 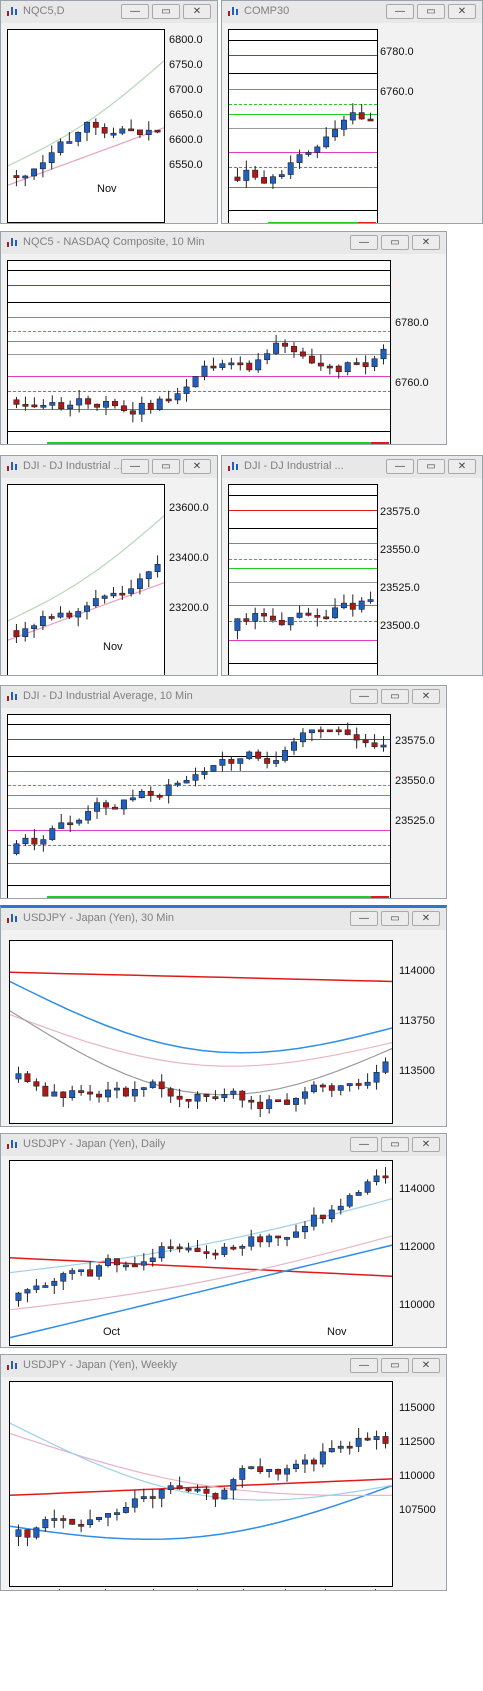 What do you see at coordinates (417, 1510) in the screenshot?
I see `y-axis-label: 107500` at bounding box center [417, 1510].